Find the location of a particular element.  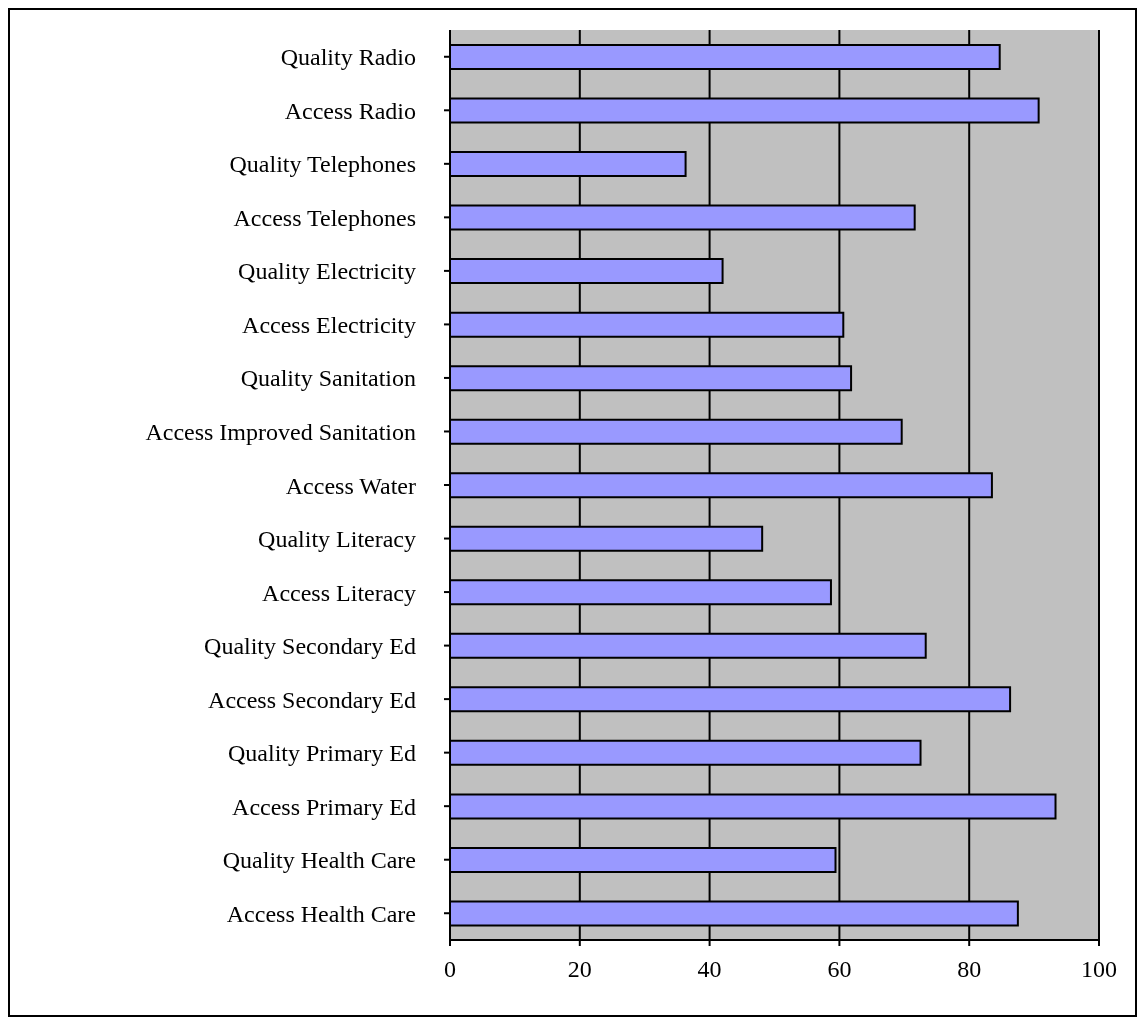

y-tick-label: Quality Electricity is located at coordinates (327, 271).